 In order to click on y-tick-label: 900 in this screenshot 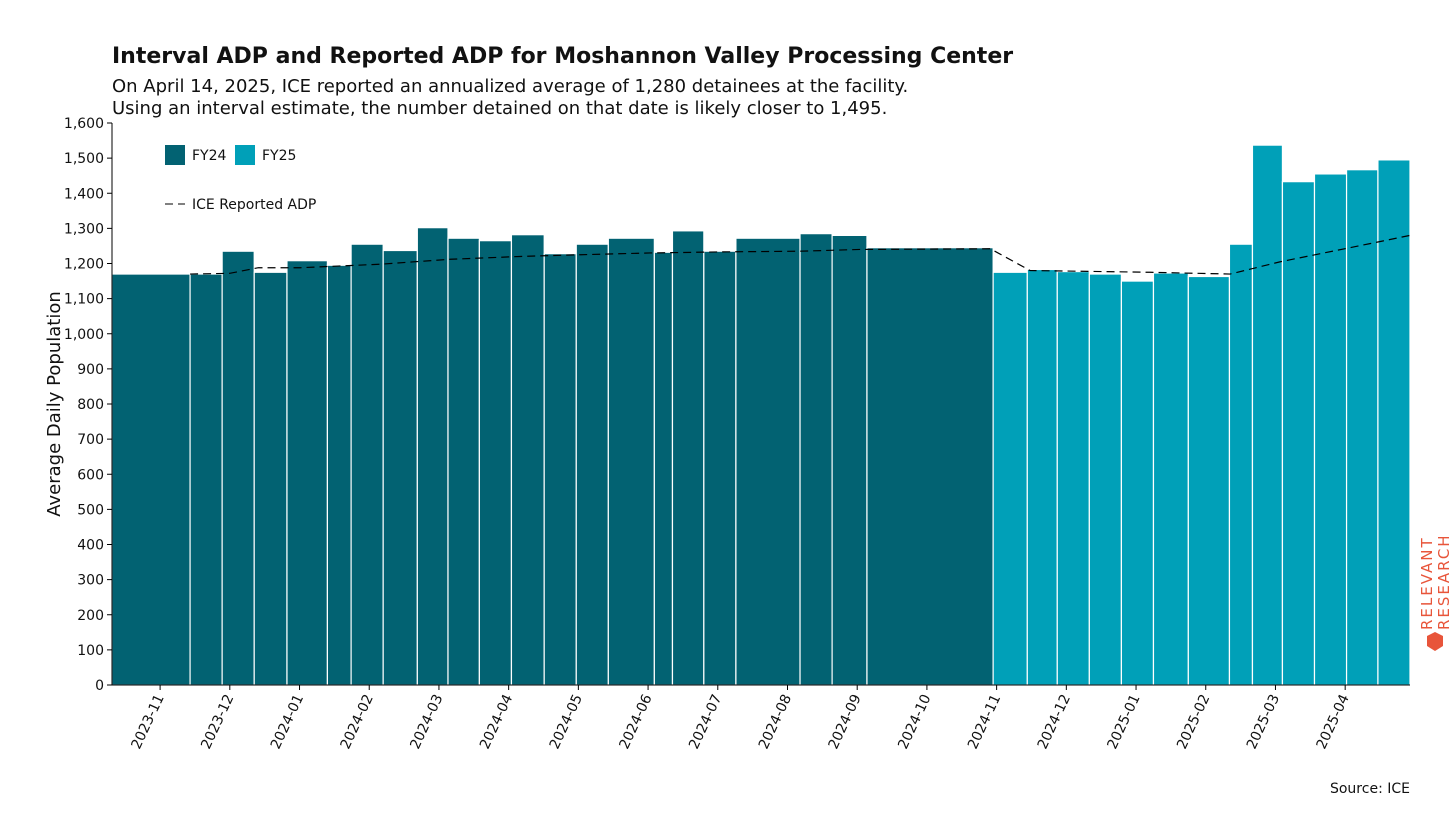, I will do `click(90, 370)`.